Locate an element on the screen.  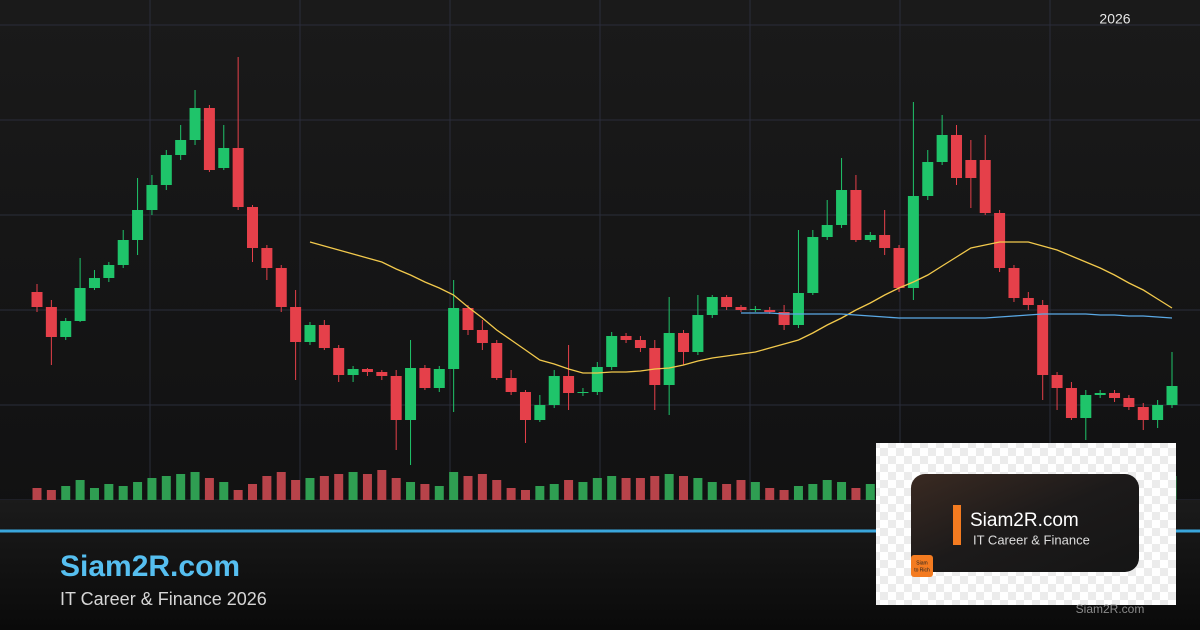
brand-subtitle: IT Career & Finance 2026 is located at coordinates (163, 599).